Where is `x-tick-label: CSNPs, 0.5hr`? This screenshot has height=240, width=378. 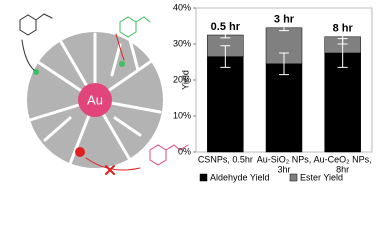 x-tick-label: CSNPs, 0.5hr is located at coordinates (225, 159).